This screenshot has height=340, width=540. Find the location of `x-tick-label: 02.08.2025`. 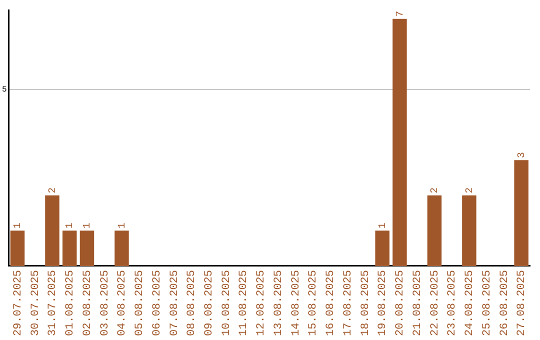

x-tick-label: 02.08.2025 is located at coordinates (88, 303).